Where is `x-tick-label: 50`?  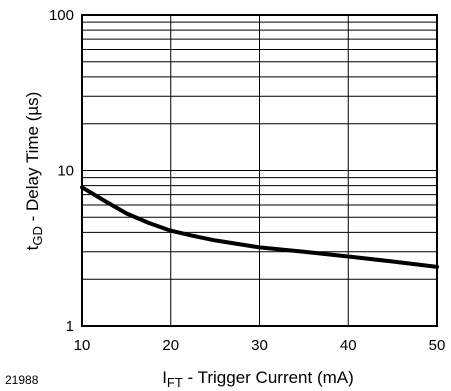 x-tick-label: 50 is located at coordinates (437, 345).